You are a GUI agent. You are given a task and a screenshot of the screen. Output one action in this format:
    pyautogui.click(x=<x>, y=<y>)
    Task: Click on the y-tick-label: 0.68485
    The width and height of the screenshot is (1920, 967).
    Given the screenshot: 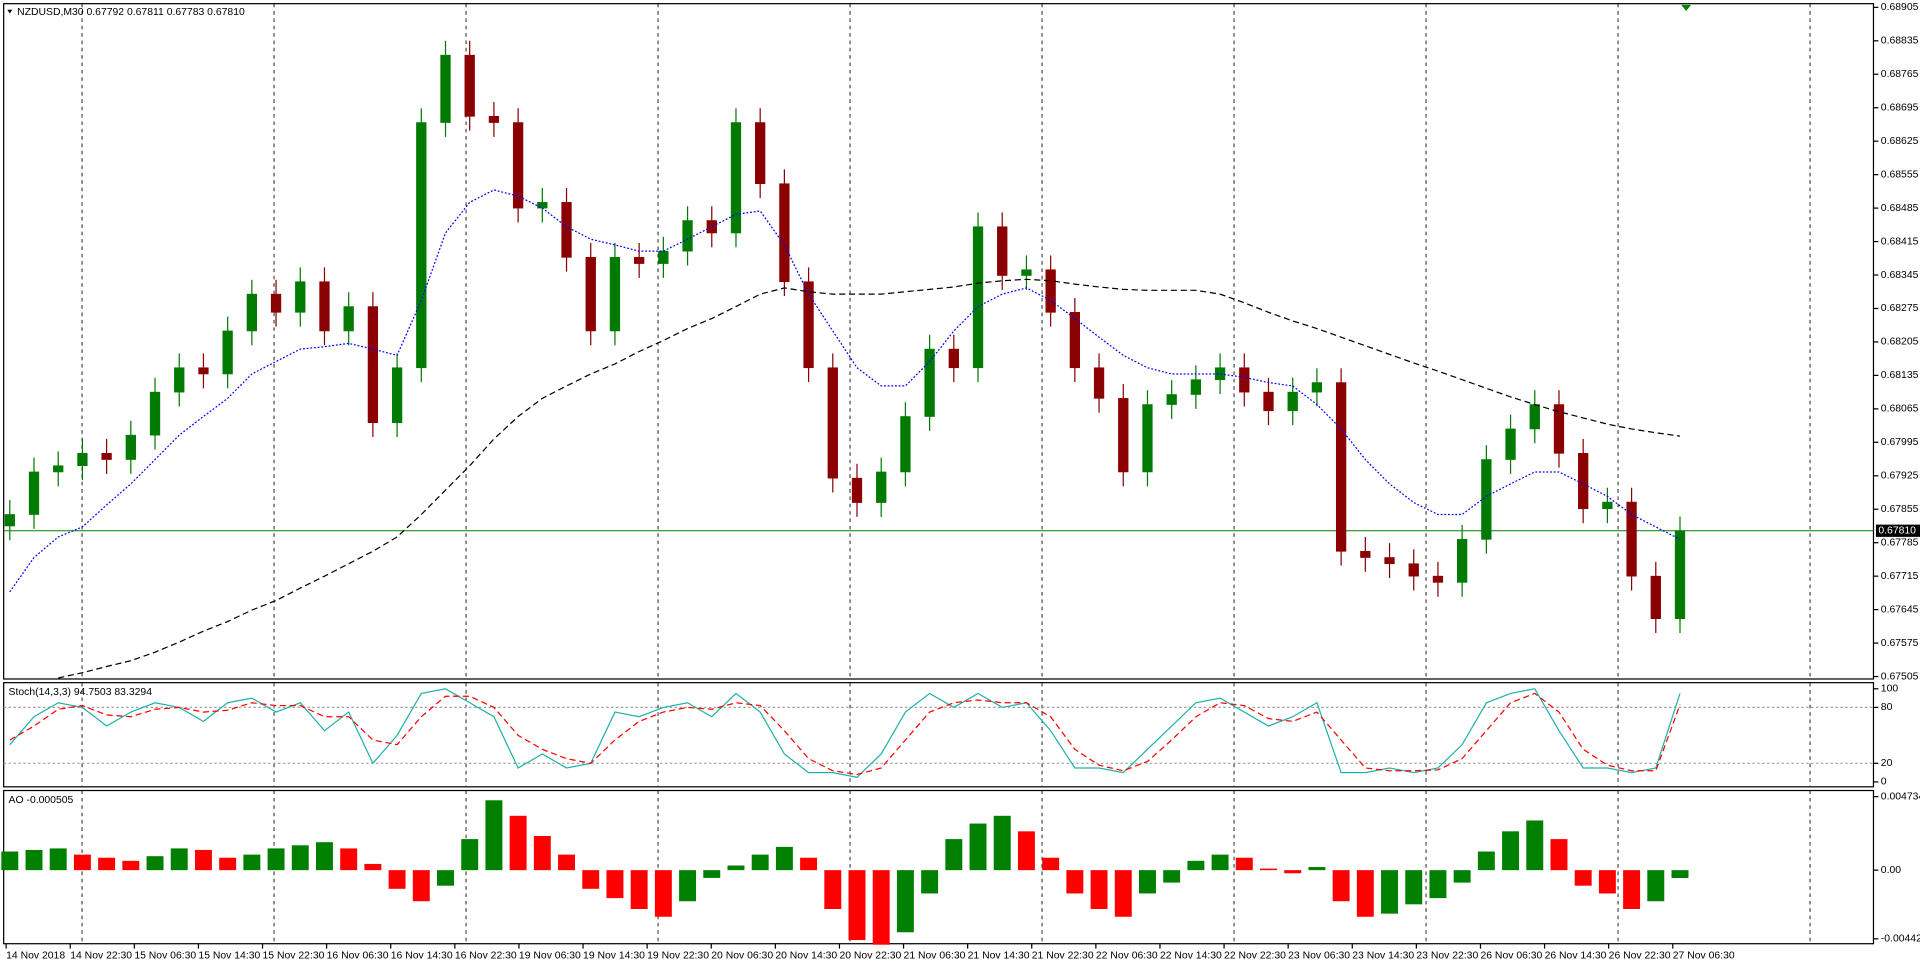 What is the action you would take?
    pyautogui.click(x=1900, y=208)
    